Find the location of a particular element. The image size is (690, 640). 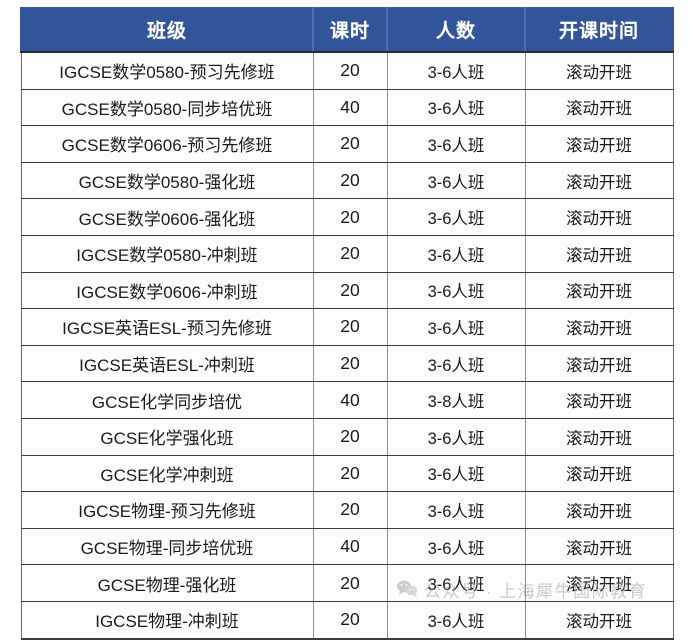

cell-class_name: IGCSE数学0606-冲刺班 is located at coordinates (167, 291).